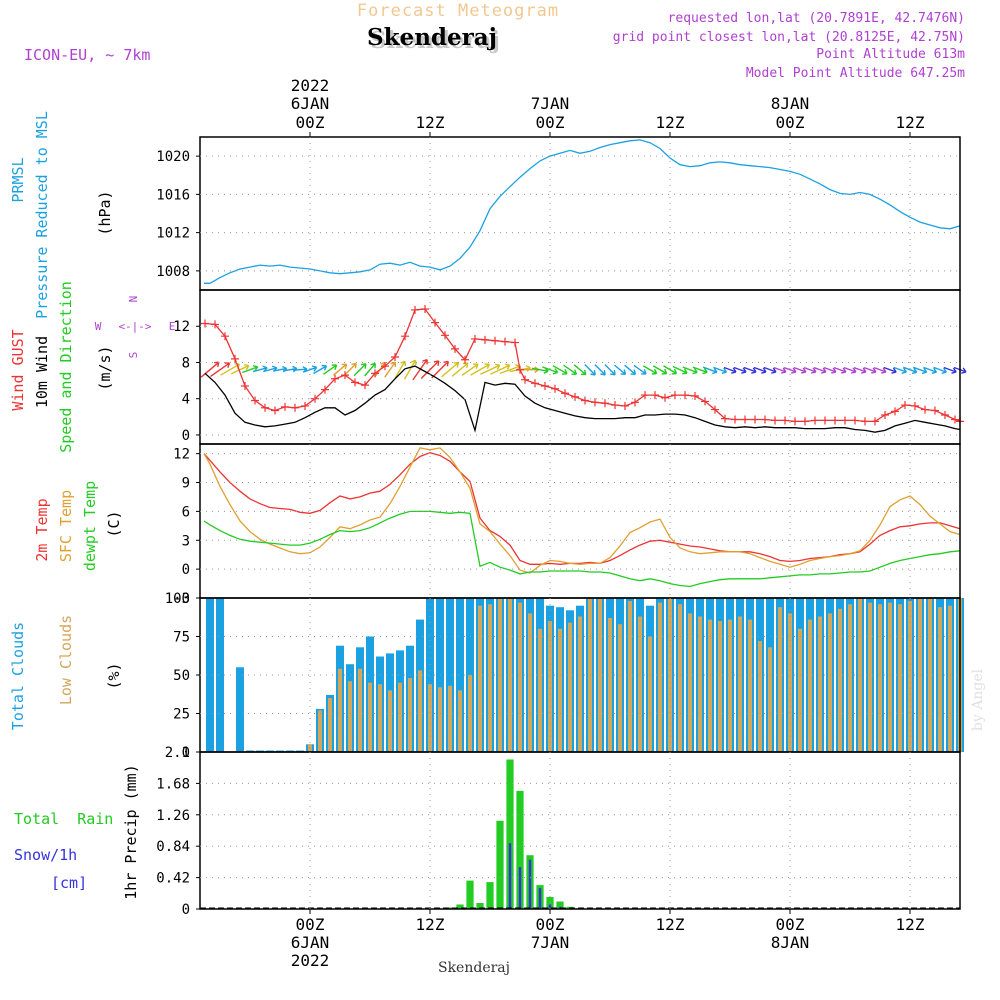 The height and width of the screenshot is (1000, 1000). Describe the element at coordinates (435, 40) in the screenshot. I see `location-shadow: Skenderaj` at that location.